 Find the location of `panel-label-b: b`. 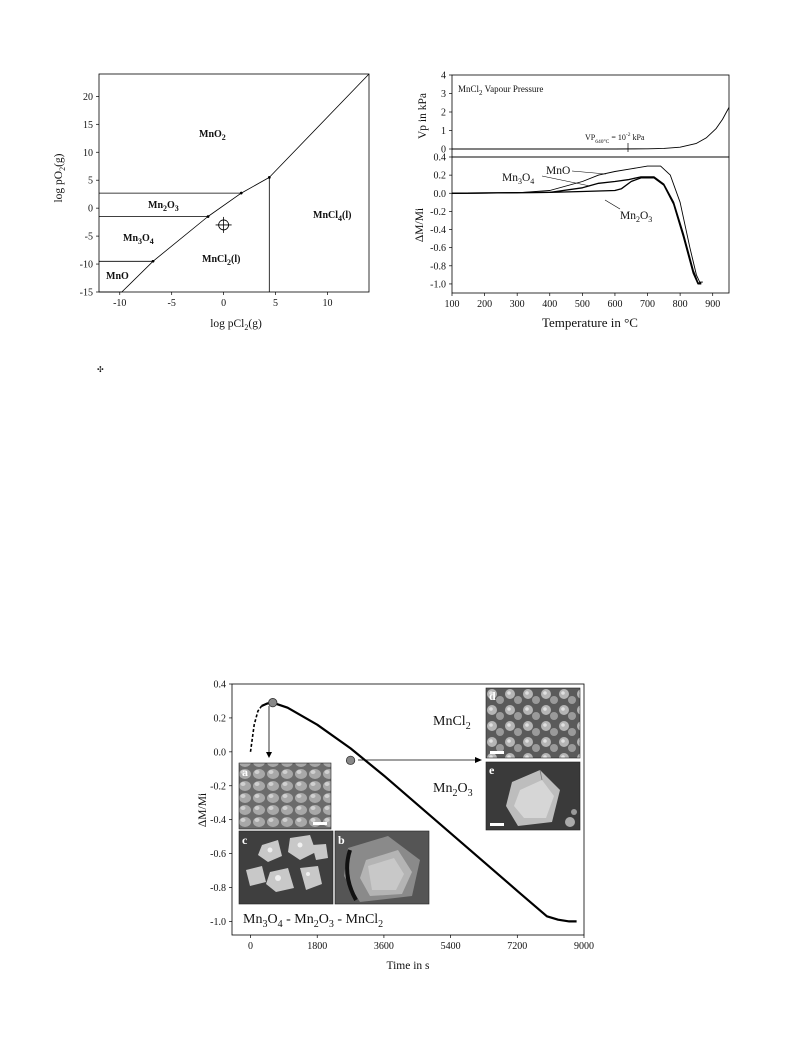

panel-label-b: b is located at coordinates (341, 840).